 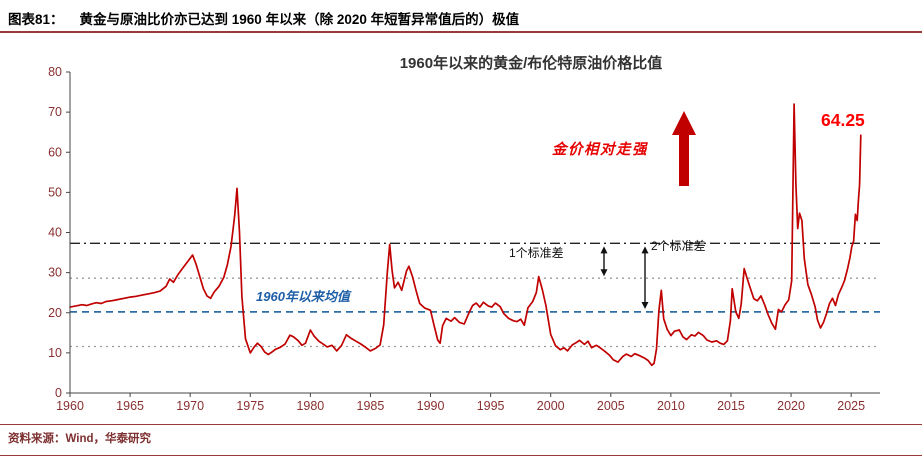 What do you see at coordinates (299, 19) in the screenshot?
I see `figure-title-text: 黄金与原油比价亦已达到 1960 年以来（除 2020 年短暂异常值后的）极值` at bounding box center [299, 19].